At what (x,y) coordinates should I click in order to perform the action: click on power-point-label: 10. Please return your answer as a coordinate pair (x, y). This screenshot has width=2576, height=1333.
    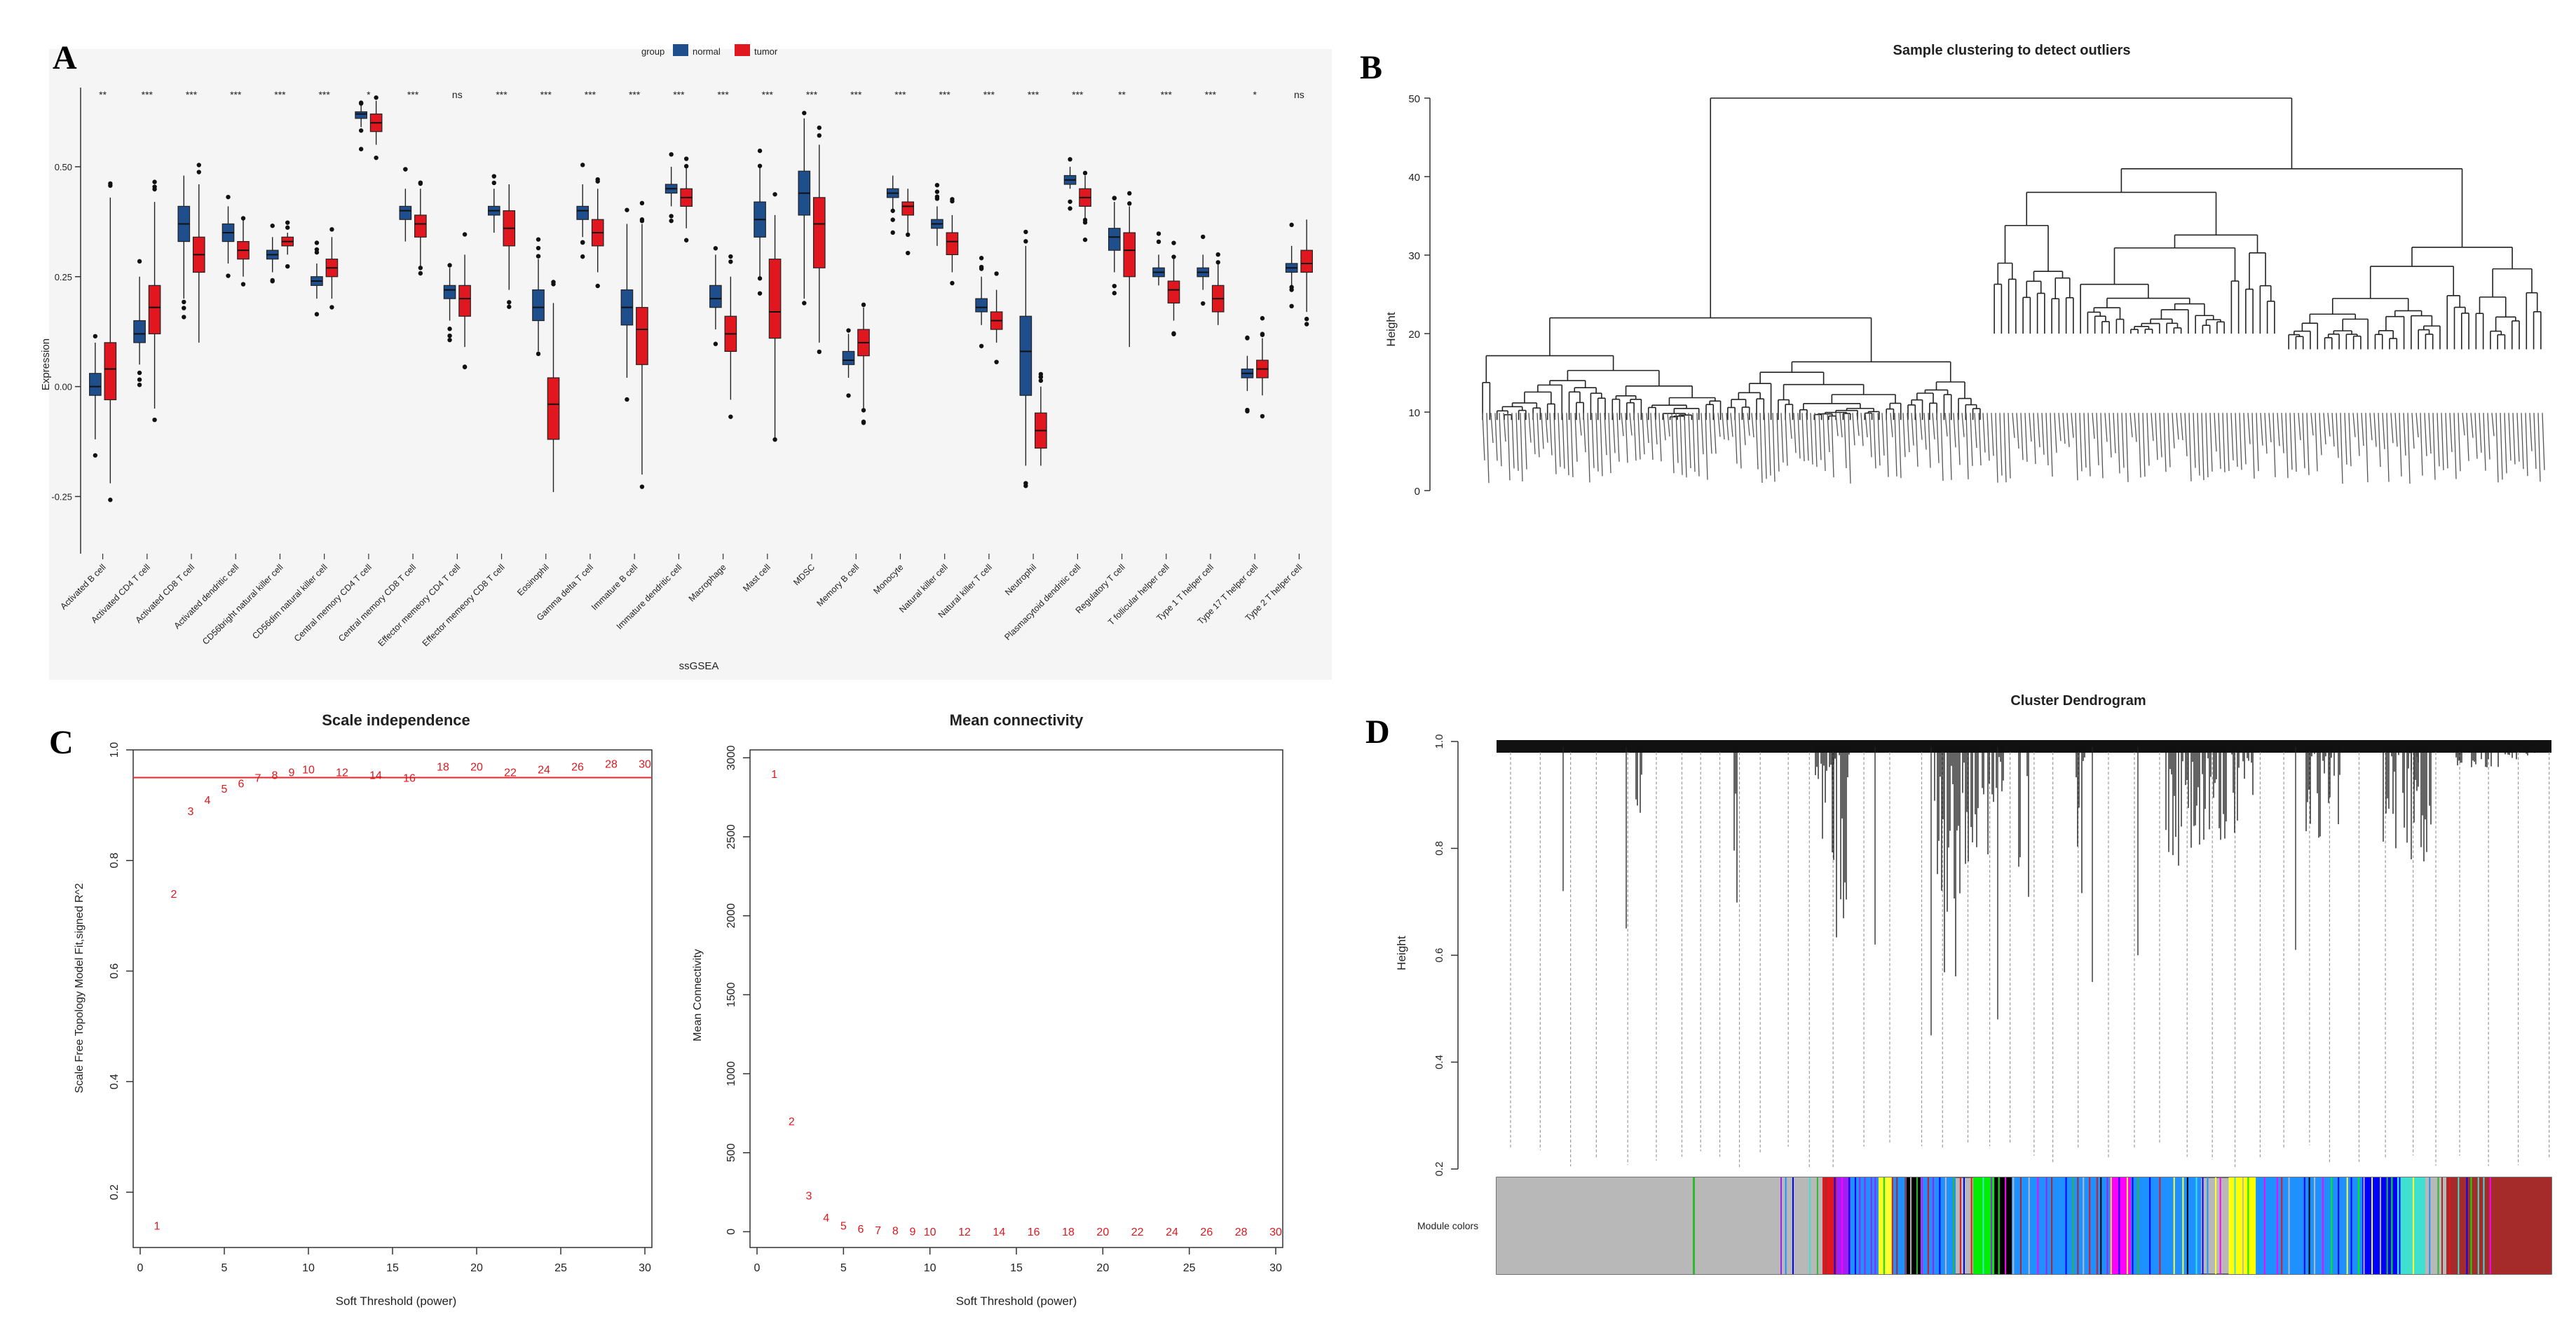
    Looking at the image, I should click on (308, 771).